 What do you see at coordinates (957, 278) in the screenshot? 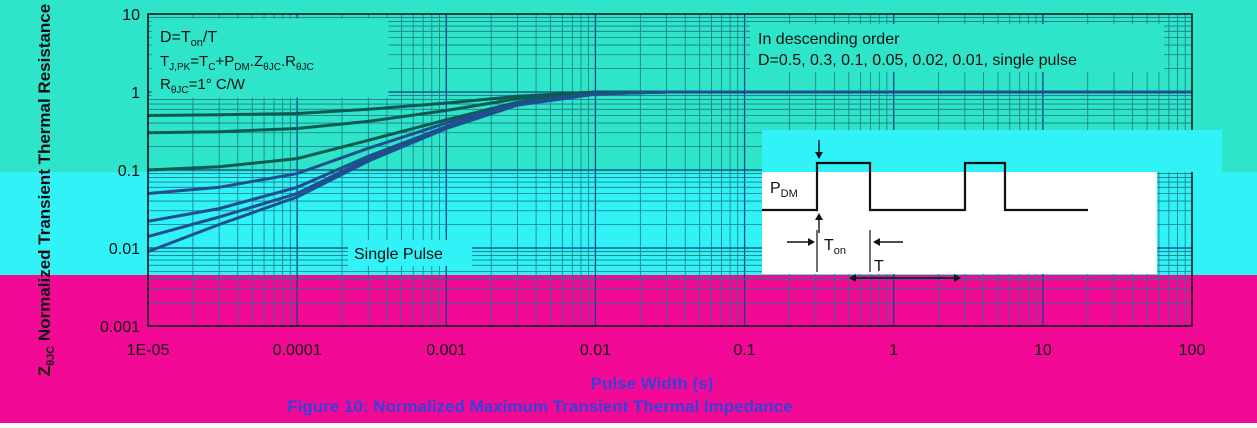
I see `period-arrowhead-right` at bounding box center [957, 278].